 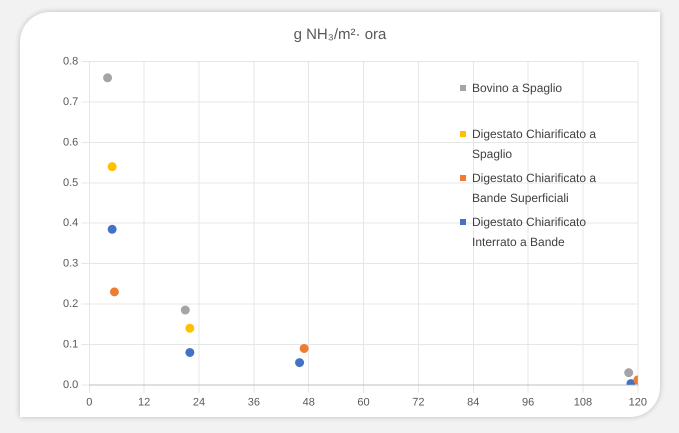 What do you see at coordinates (535, 188) in the screenshot?
I see `legend-label: Digestato Chiarificato a Bande Superficiali` at bounding box center [535, 188].